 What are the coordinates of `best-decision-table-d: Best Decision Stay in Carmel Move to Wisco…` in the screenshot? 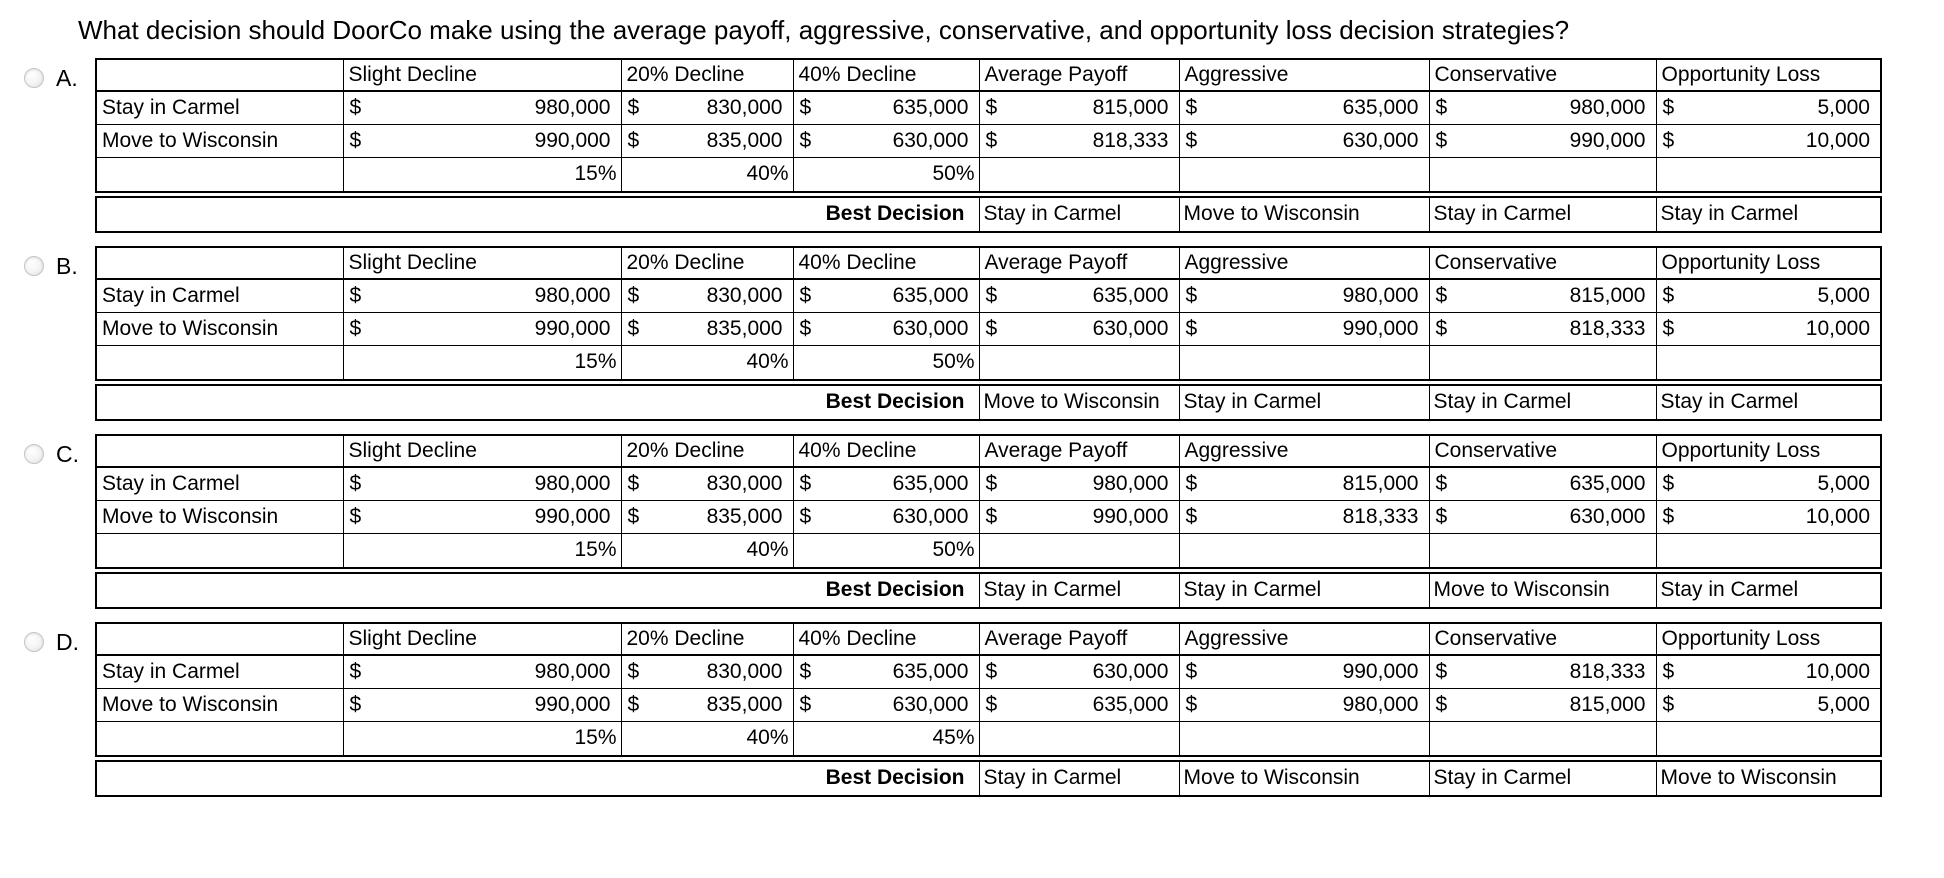 It's located at (989, 778).